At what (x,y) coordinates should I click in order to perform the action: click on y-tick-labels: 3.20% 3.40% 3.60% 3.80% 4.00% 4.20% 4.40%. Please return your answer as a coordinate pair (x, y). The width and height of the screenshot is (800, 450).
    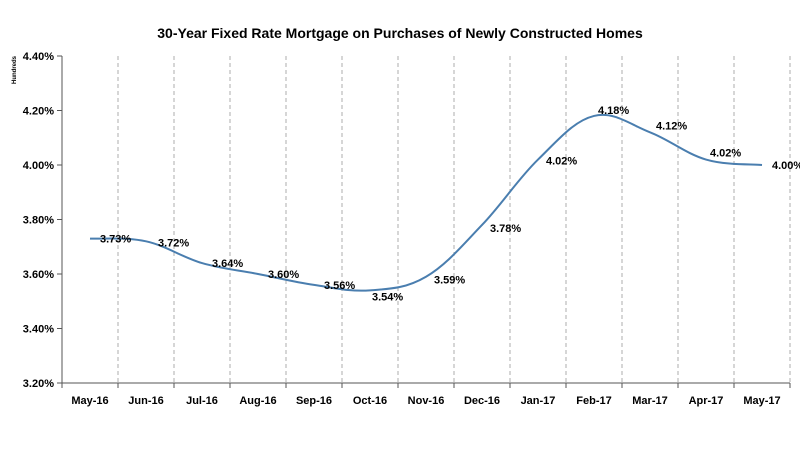
    Looking at the image, I should click on (42, 220).